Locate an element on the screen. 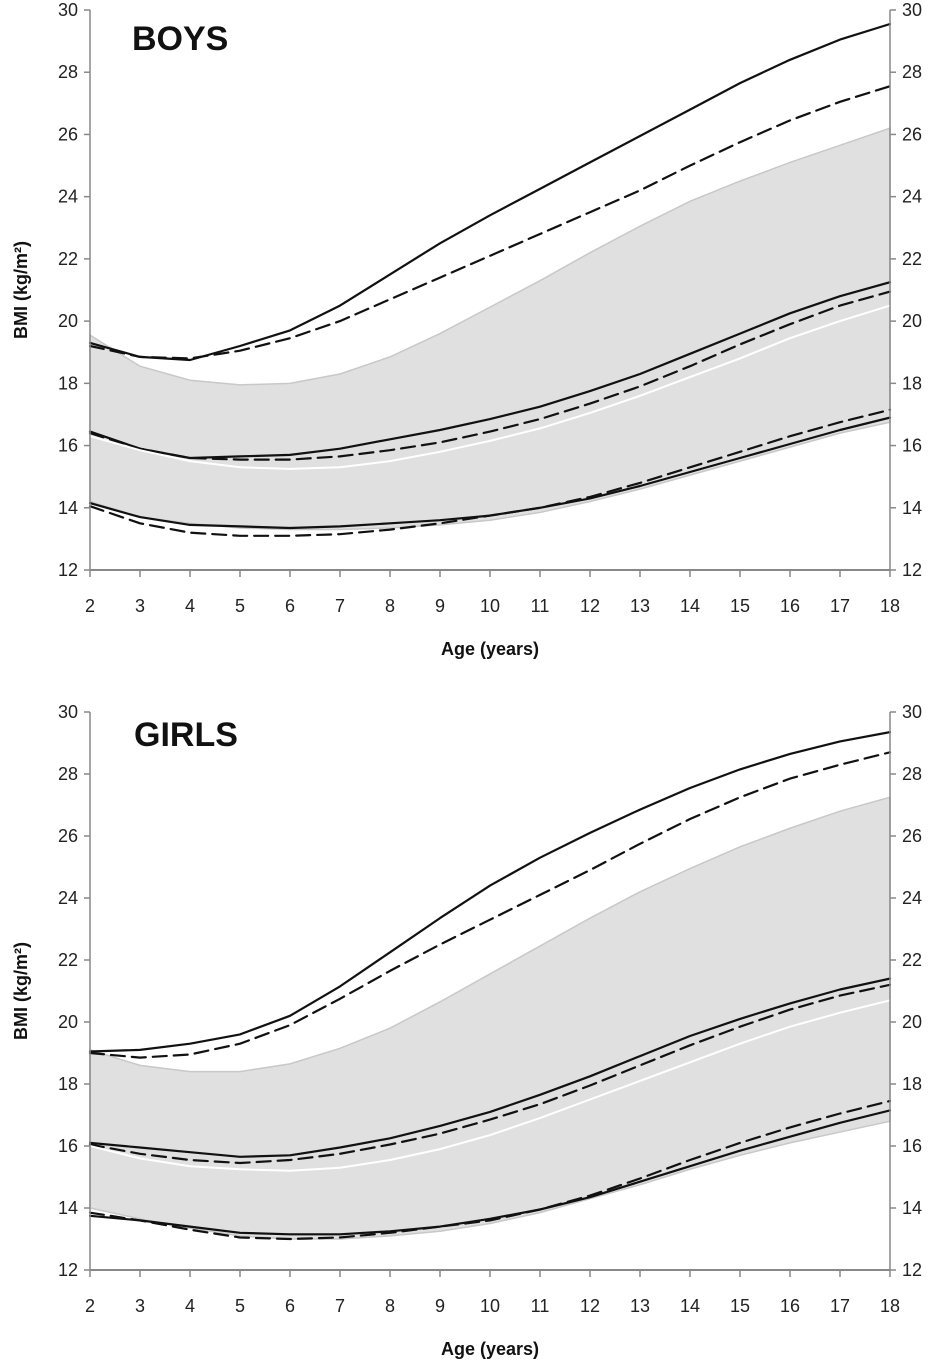 This screenshot has height=1360, width=948. chart-1-x-tick-label: 9 is located at coordinates (440, 1306).